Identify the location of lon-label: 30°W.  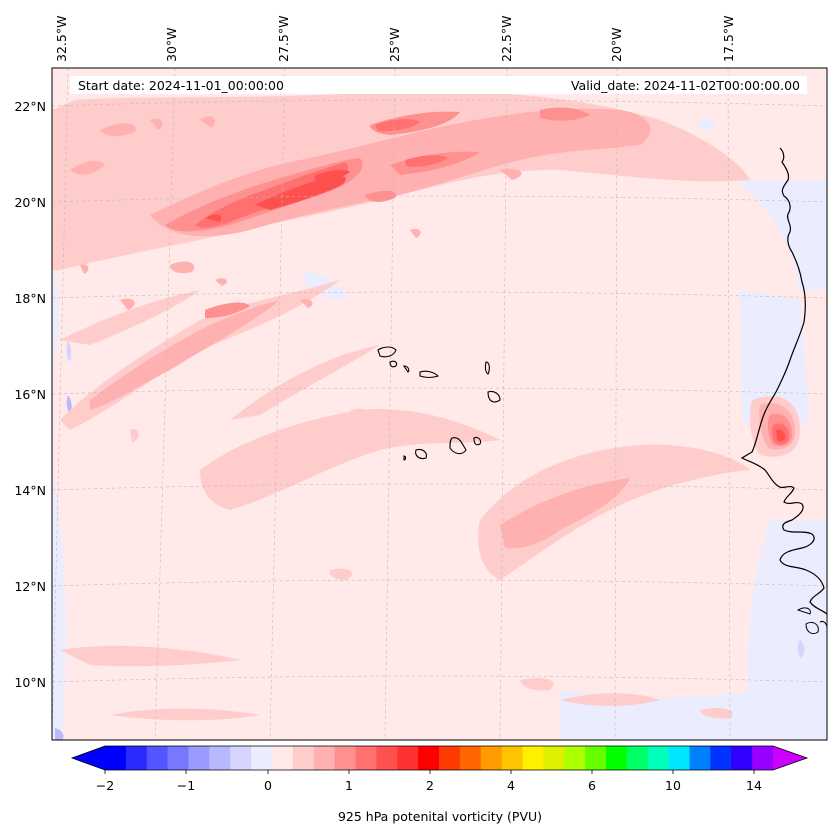
(171, 44).